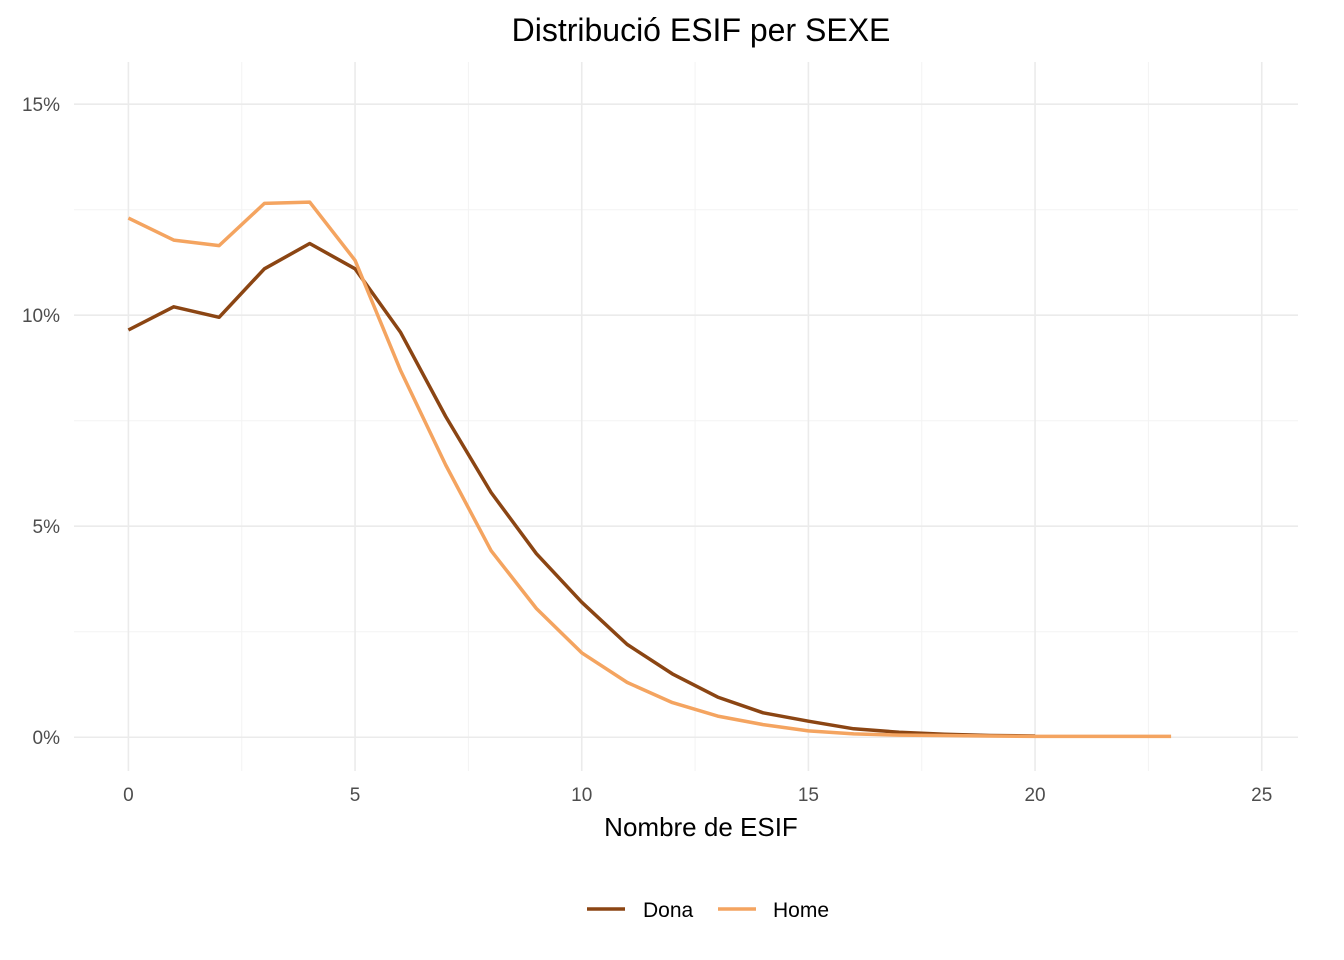  Describe the element at coordinates (701, 827) in the screenshot. I see `x-axis-title: Nombre de ESIF` at that location.